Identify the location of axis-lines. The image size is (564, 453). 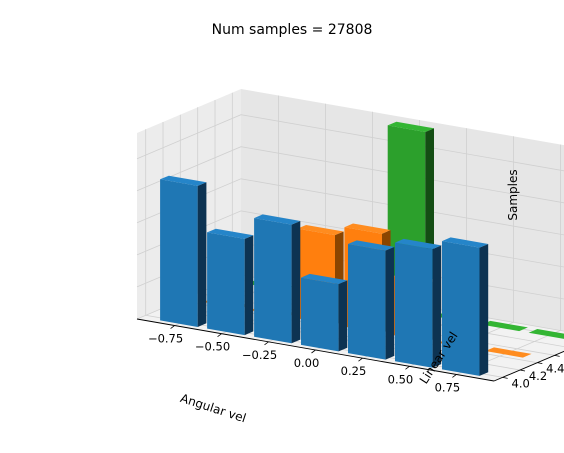
(350, 350).